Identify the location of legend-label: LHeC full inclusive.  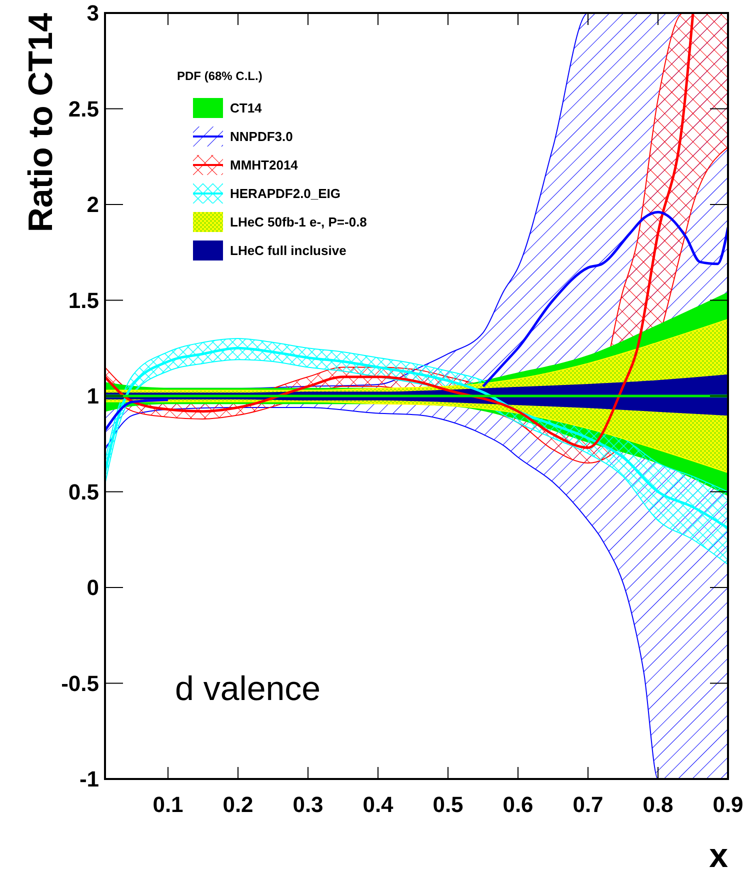
(288, 250).